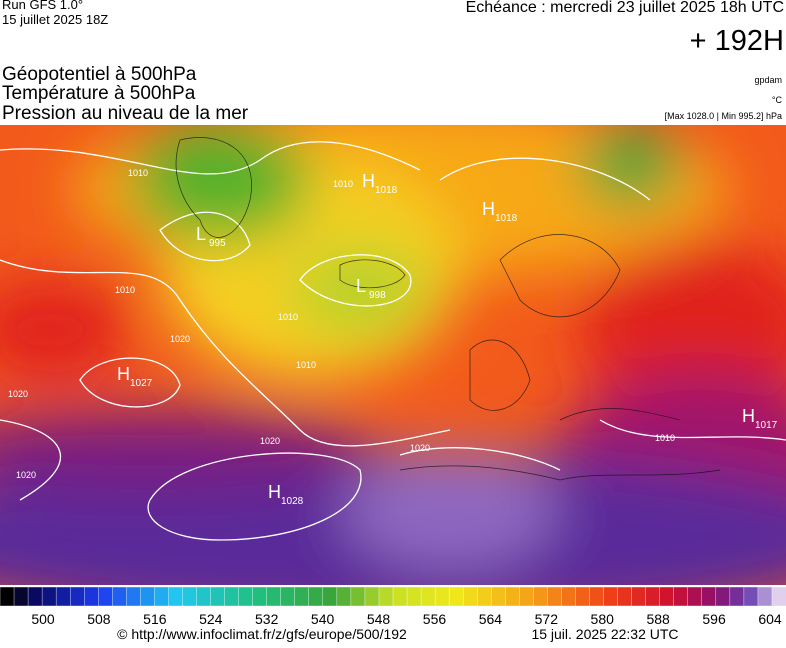 The height and width of the screenshot is (648, 786). I want to click on colorbar-label: 604, so click(770, 619).